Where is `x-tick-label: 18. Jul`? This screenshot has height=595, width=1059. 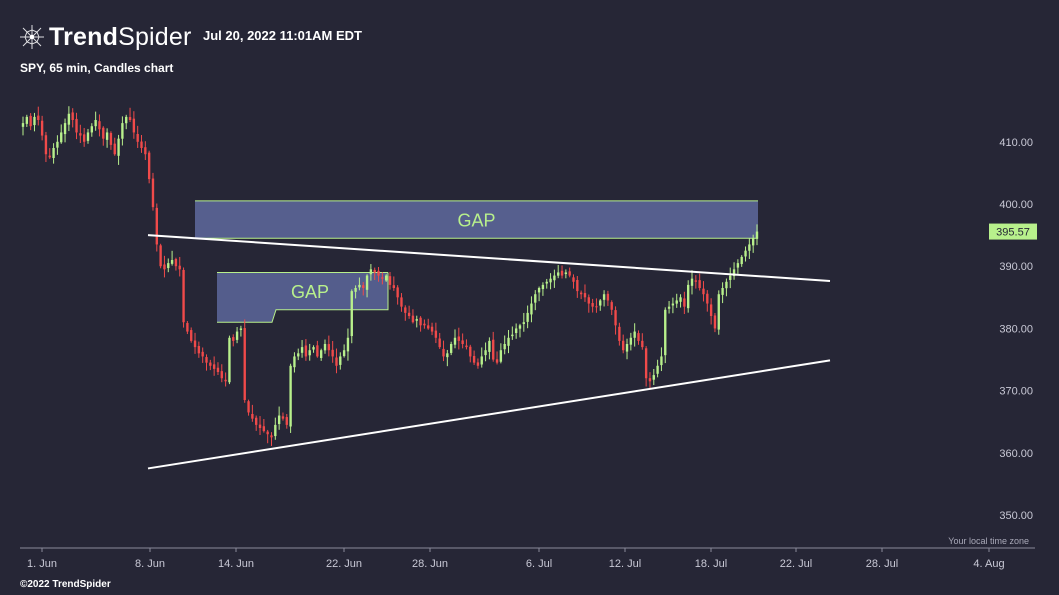 x-tick-label: 18. Jul is located at coordinates (711, 564).